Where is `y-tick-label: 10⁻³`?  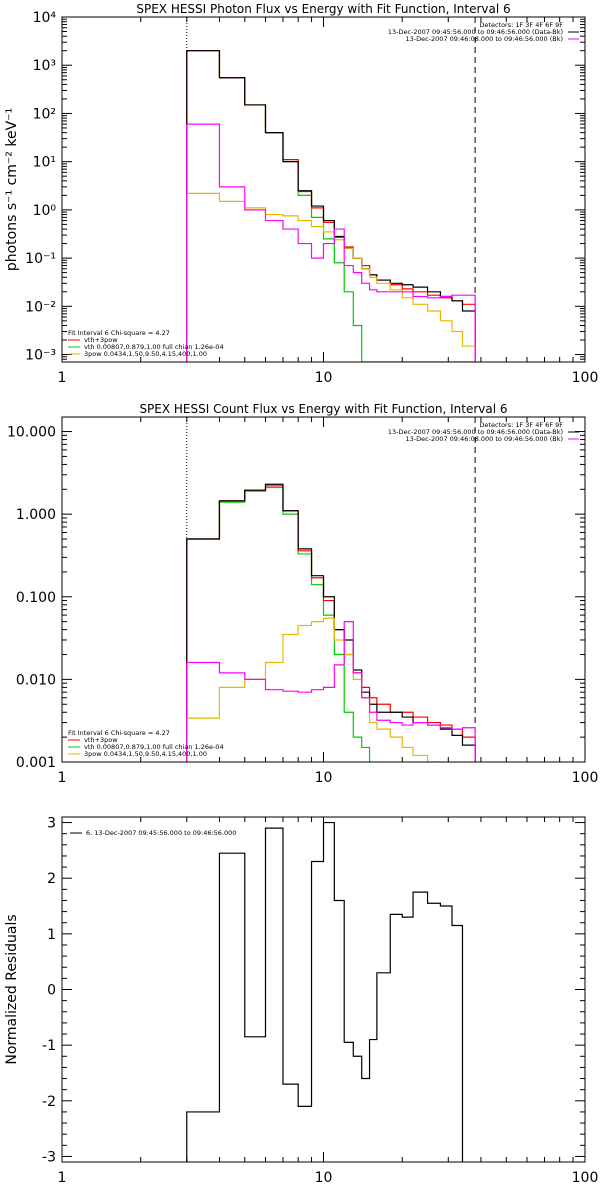
y-tick-label: 10⁻³ is located at coordinates (40, 356).